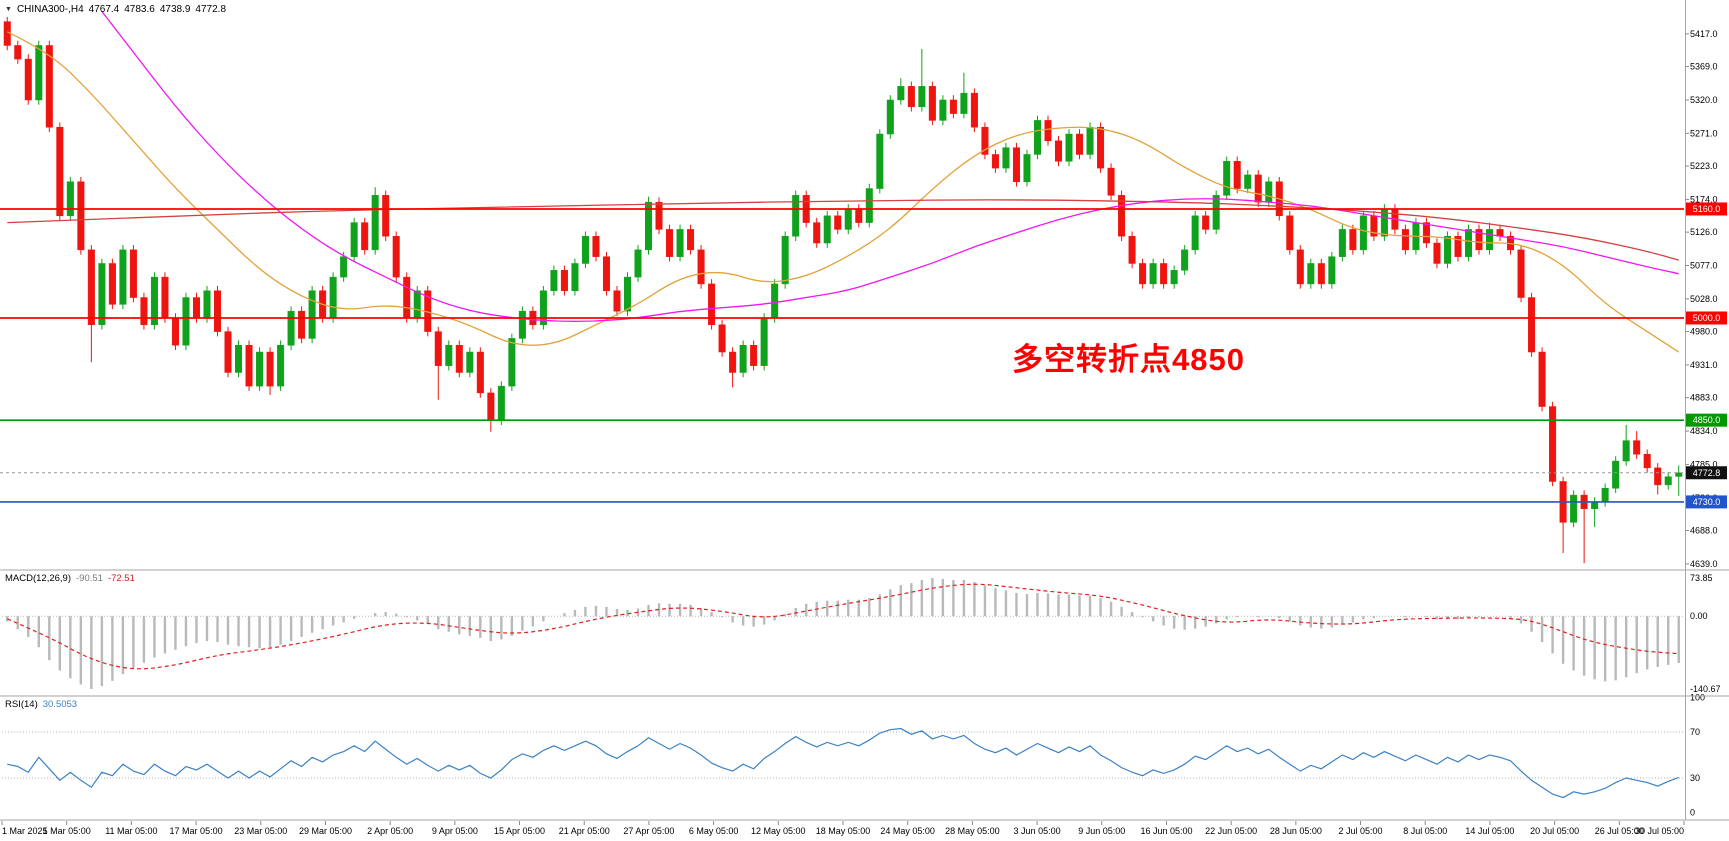 Image resolution: width=1729 pixels, height=841 pixels. What do you see at coordinates (1704, 332) in the screenshot?
I see `price-tick-label: 4980.0` at bounding box center [1704, 332].